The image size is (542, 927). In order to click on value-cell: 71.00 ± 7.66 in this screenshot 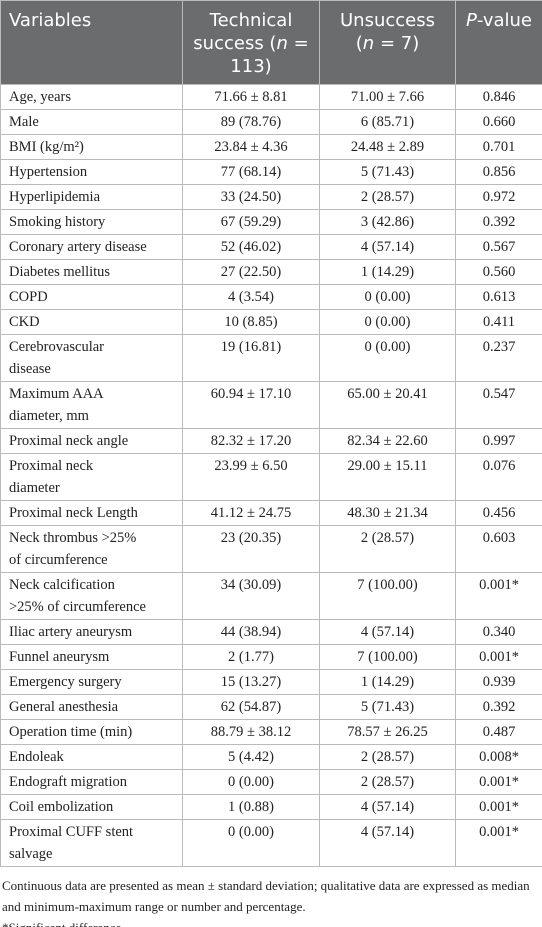, I will do `click(387, 97)`.